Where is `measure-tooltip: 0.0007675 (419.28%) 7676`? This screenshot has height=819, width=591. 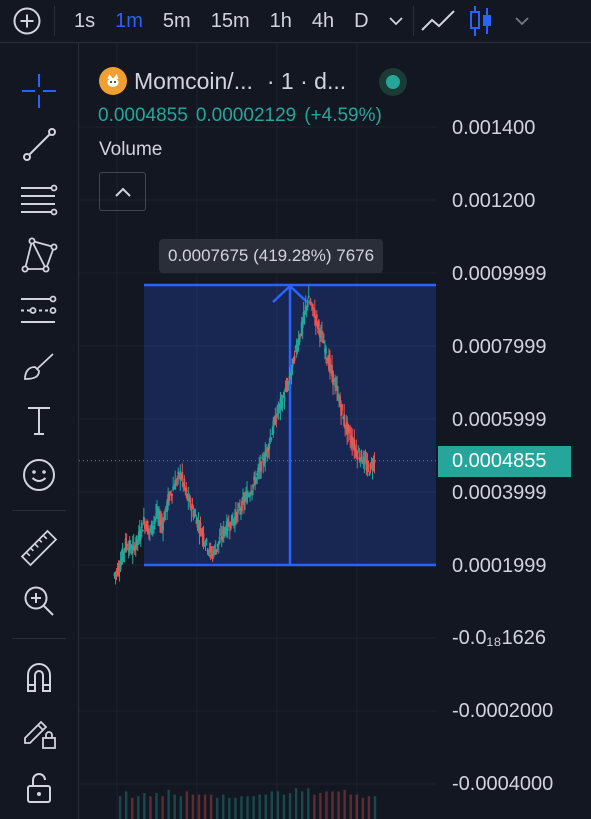
measure-tooltip: 0.0007675 (419.28%) 7676 is located at coordinates (271, 256).